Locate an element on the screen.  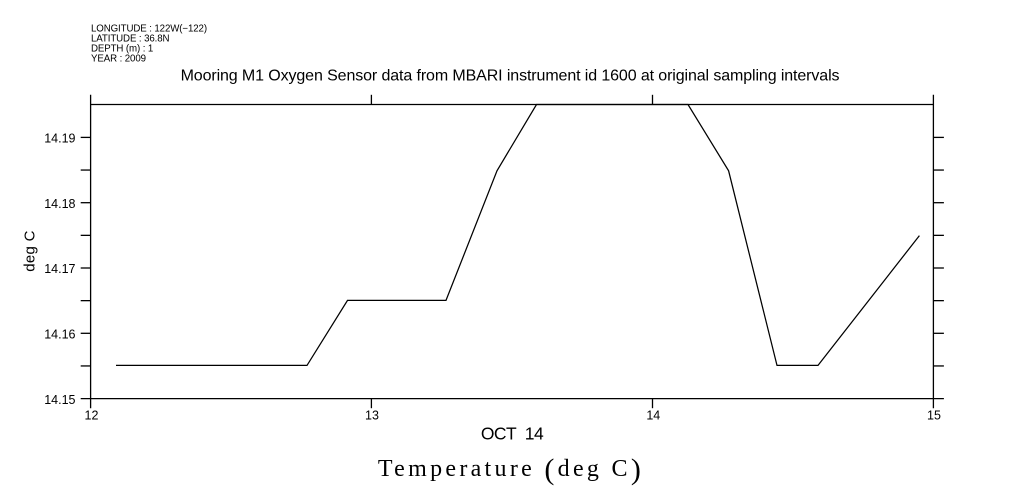
svg-text: deg C is located at coordinates (30, 251).